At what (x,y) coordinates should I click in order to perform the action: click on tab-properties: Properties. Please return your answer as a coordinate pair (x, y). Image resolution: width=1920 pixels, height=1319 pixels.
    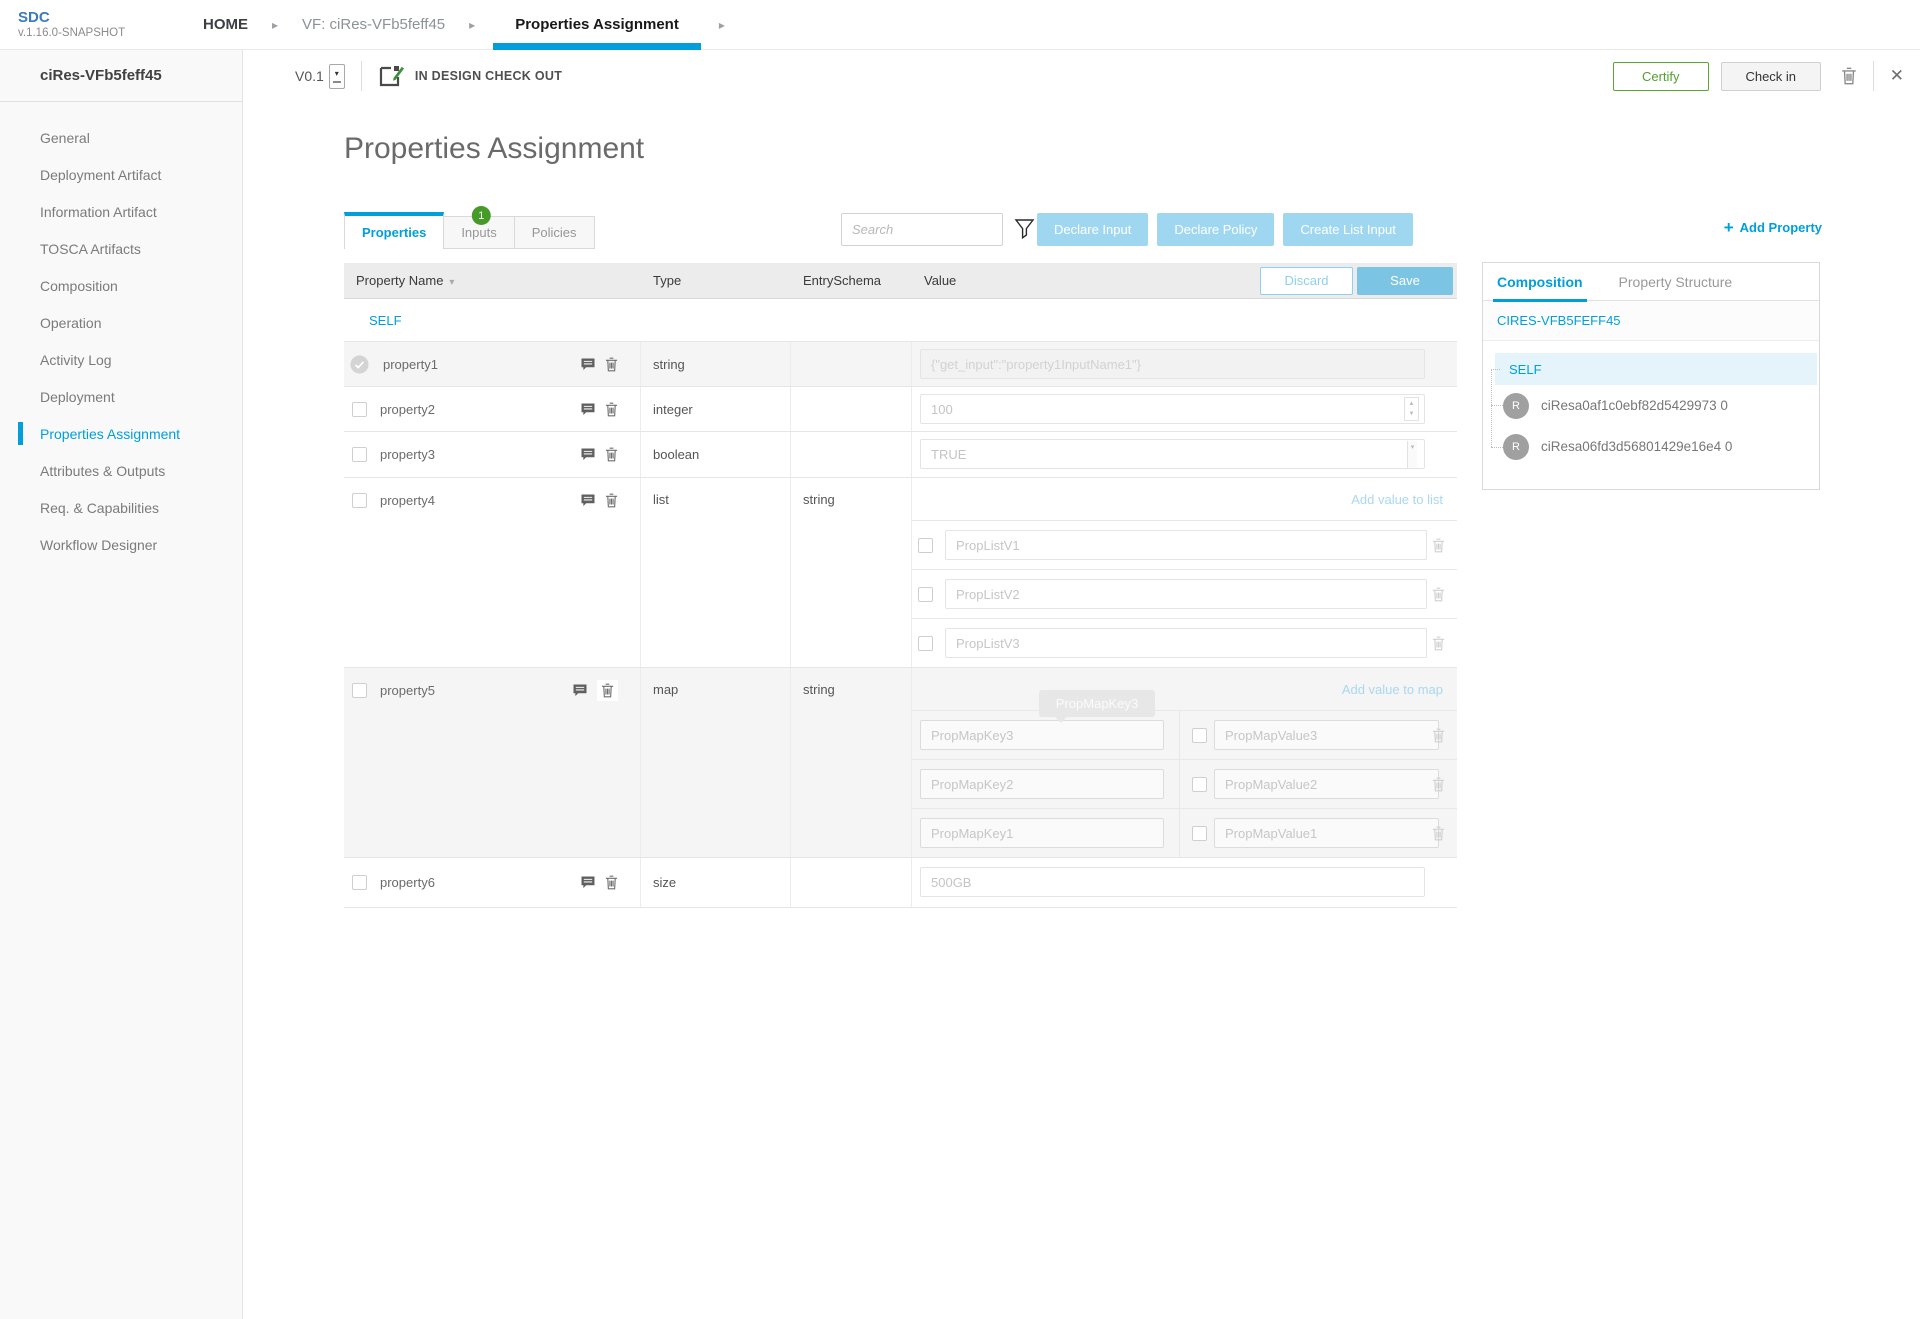
    Looking at the image, I should click on (394, 230).